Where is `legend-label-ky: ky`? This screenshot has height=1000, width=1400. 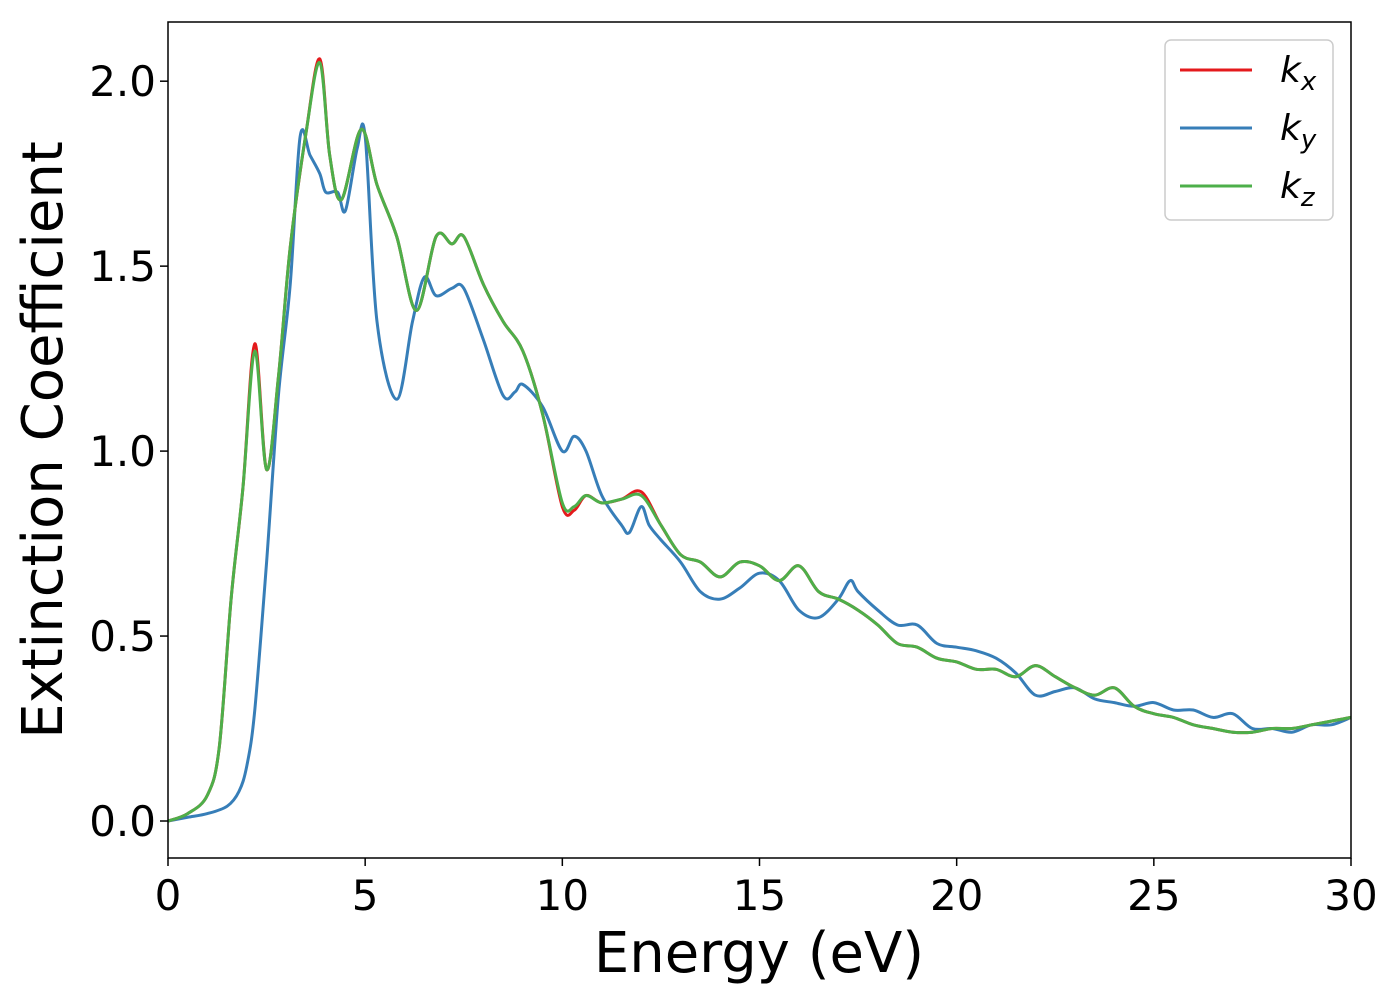 legend-label-ky: ky is located at coordinates (1298, 131).